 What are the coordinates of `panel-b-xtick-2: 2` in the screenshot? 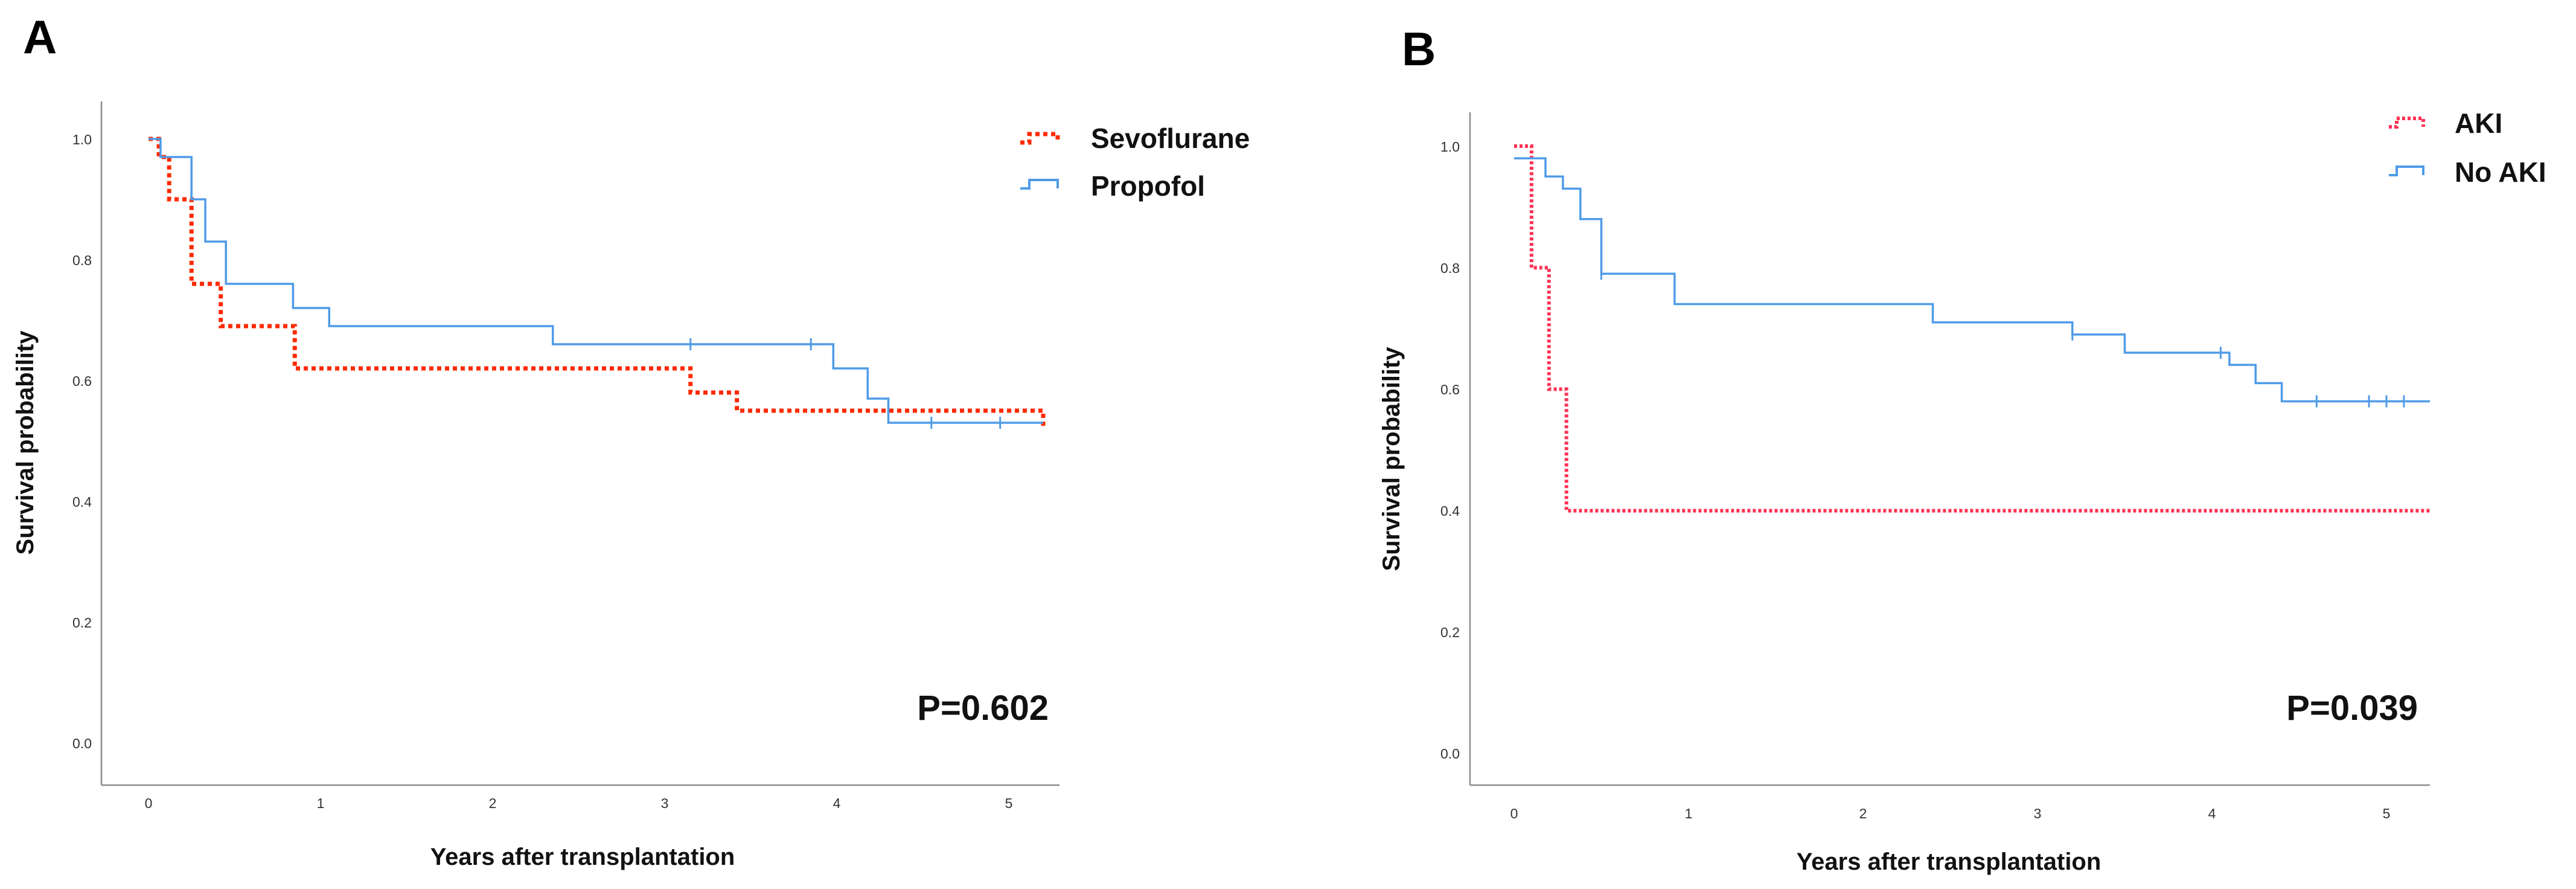 It's located at (1863, 813).